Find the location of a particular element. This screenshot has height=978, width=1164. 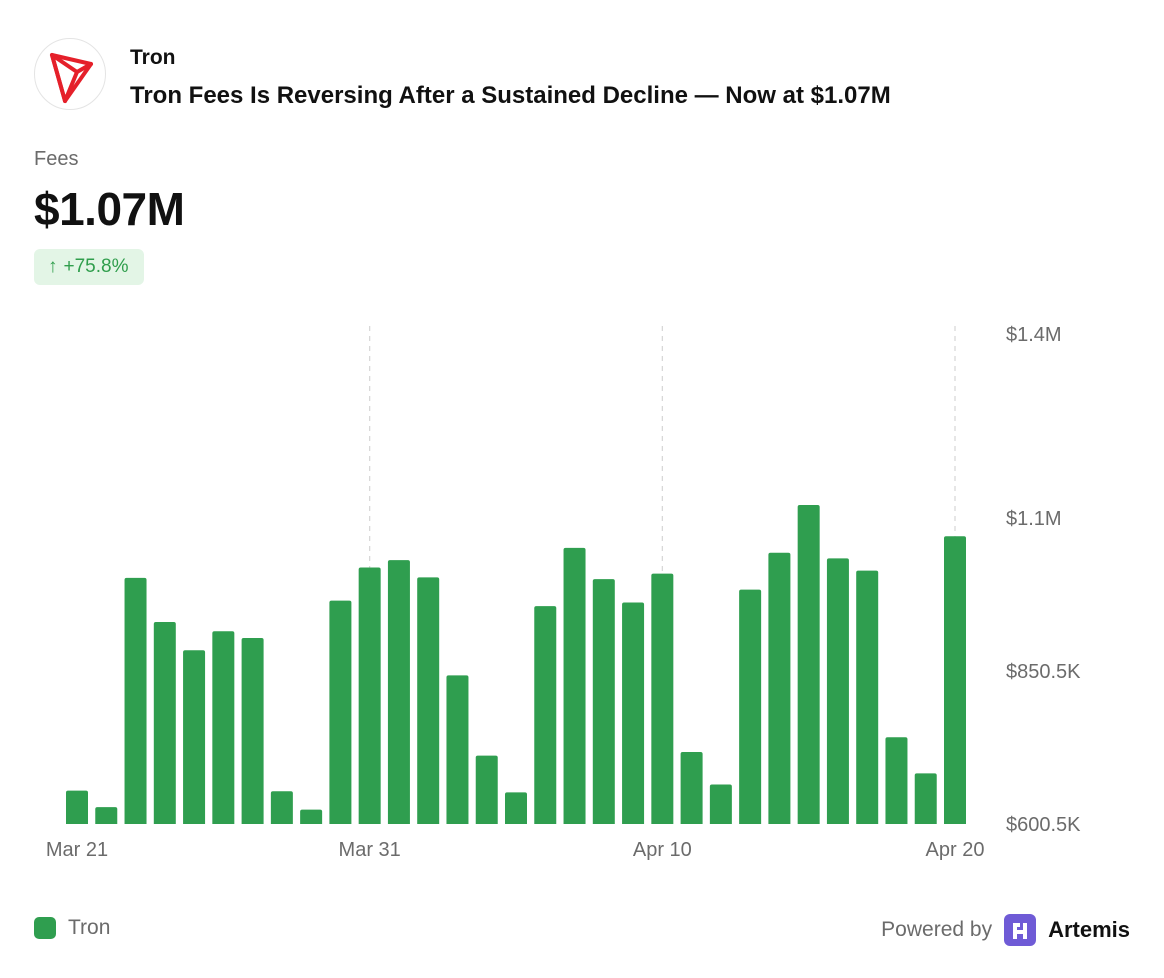

metric-label: Fees is located at coordinates (56, 159).